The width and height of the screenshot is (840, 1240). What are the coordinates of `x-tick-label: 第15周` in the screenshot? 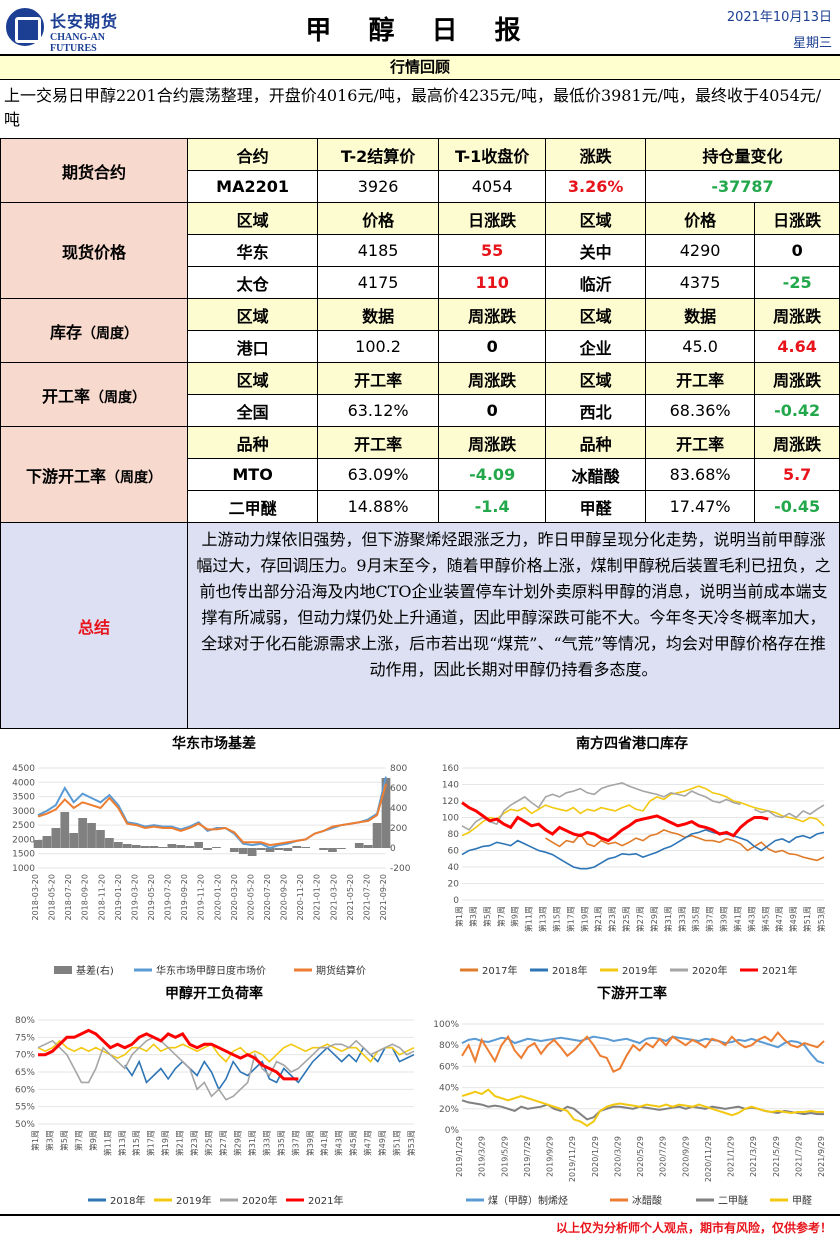 It's located at (556, 919).